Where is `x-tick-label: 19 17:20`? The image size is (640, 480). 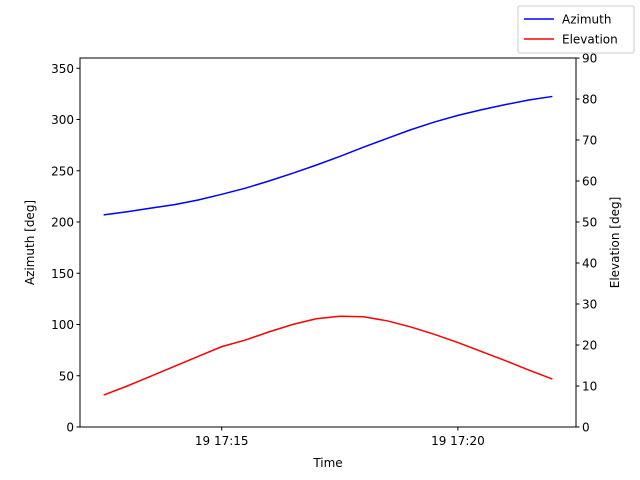
x-tick-label: 19 17:20 is located at coordinates (458, 441).